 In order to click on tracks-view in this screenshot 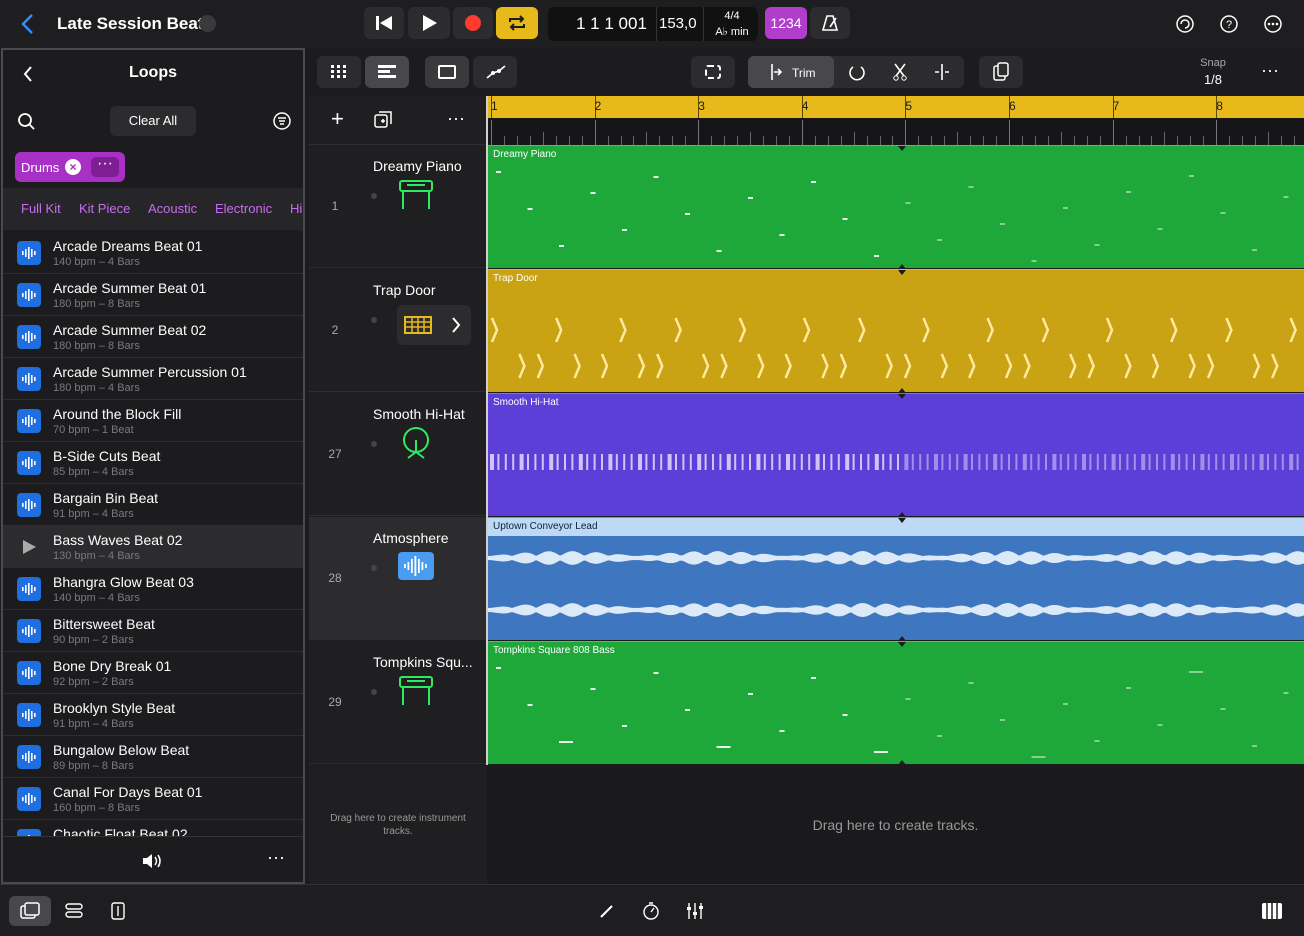, I will do `click(387, 72)`.